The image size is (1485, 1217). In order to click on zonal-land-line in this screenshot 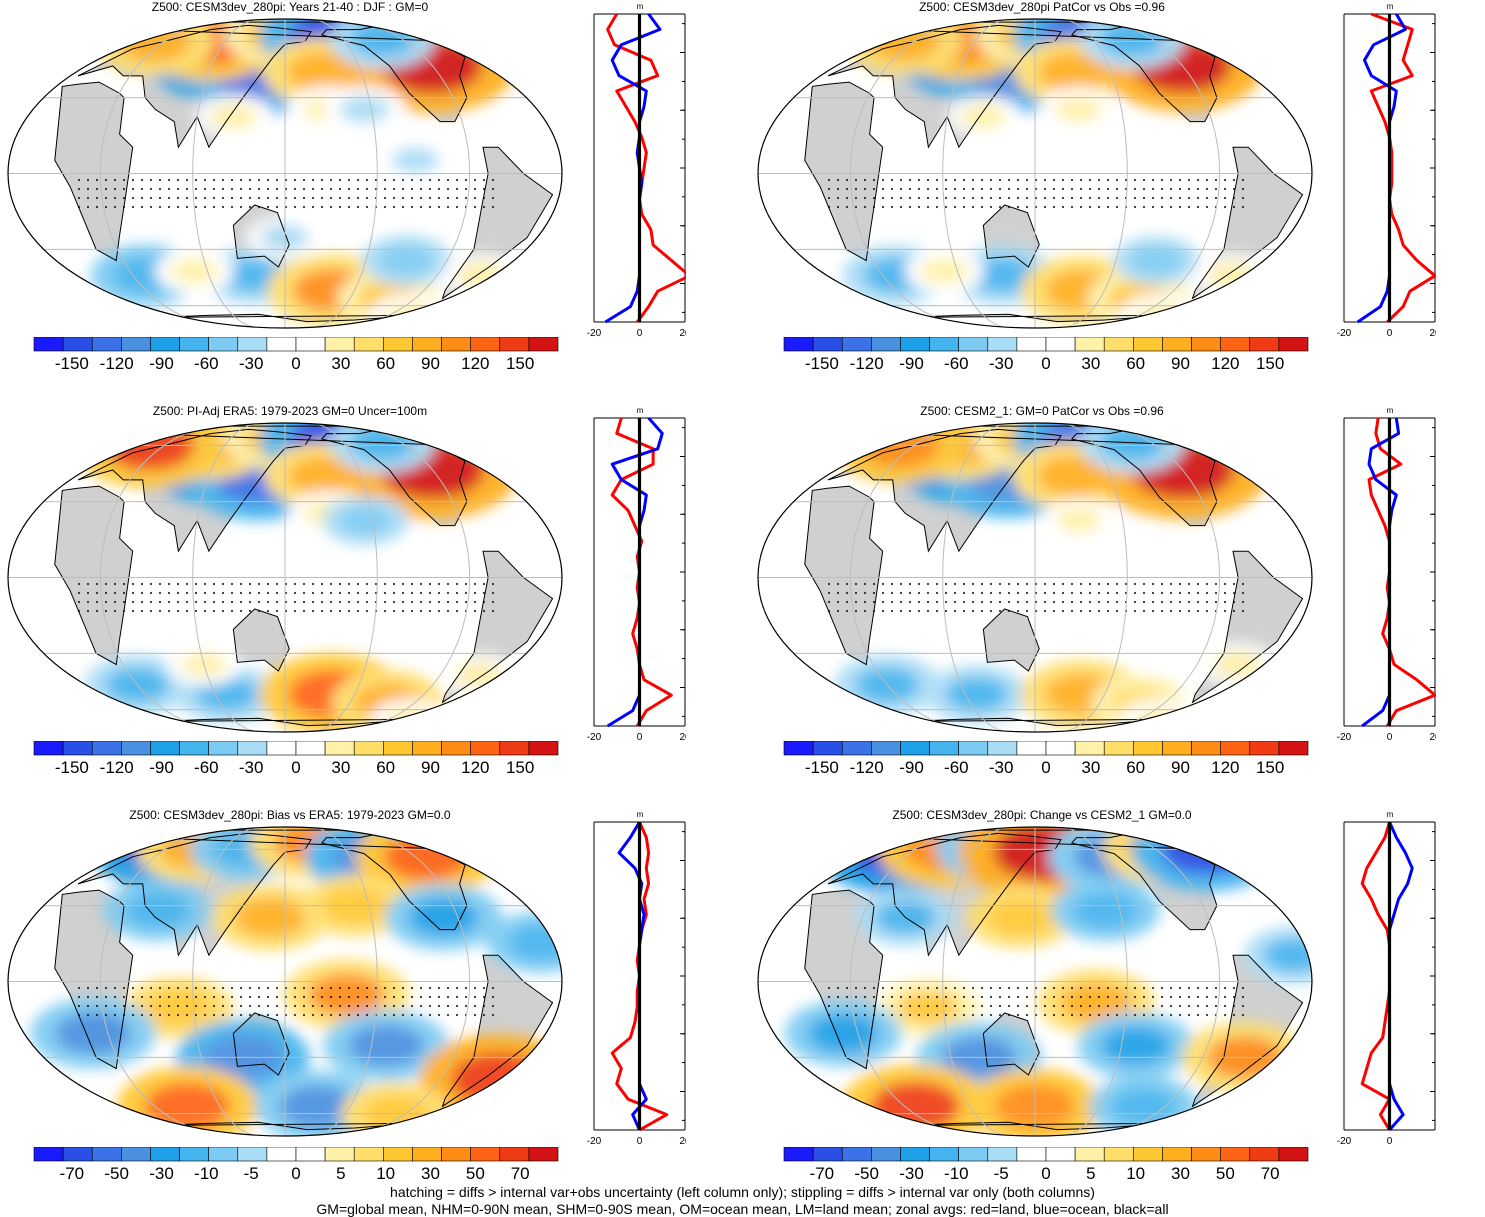, I will do `click(646, 168)`.